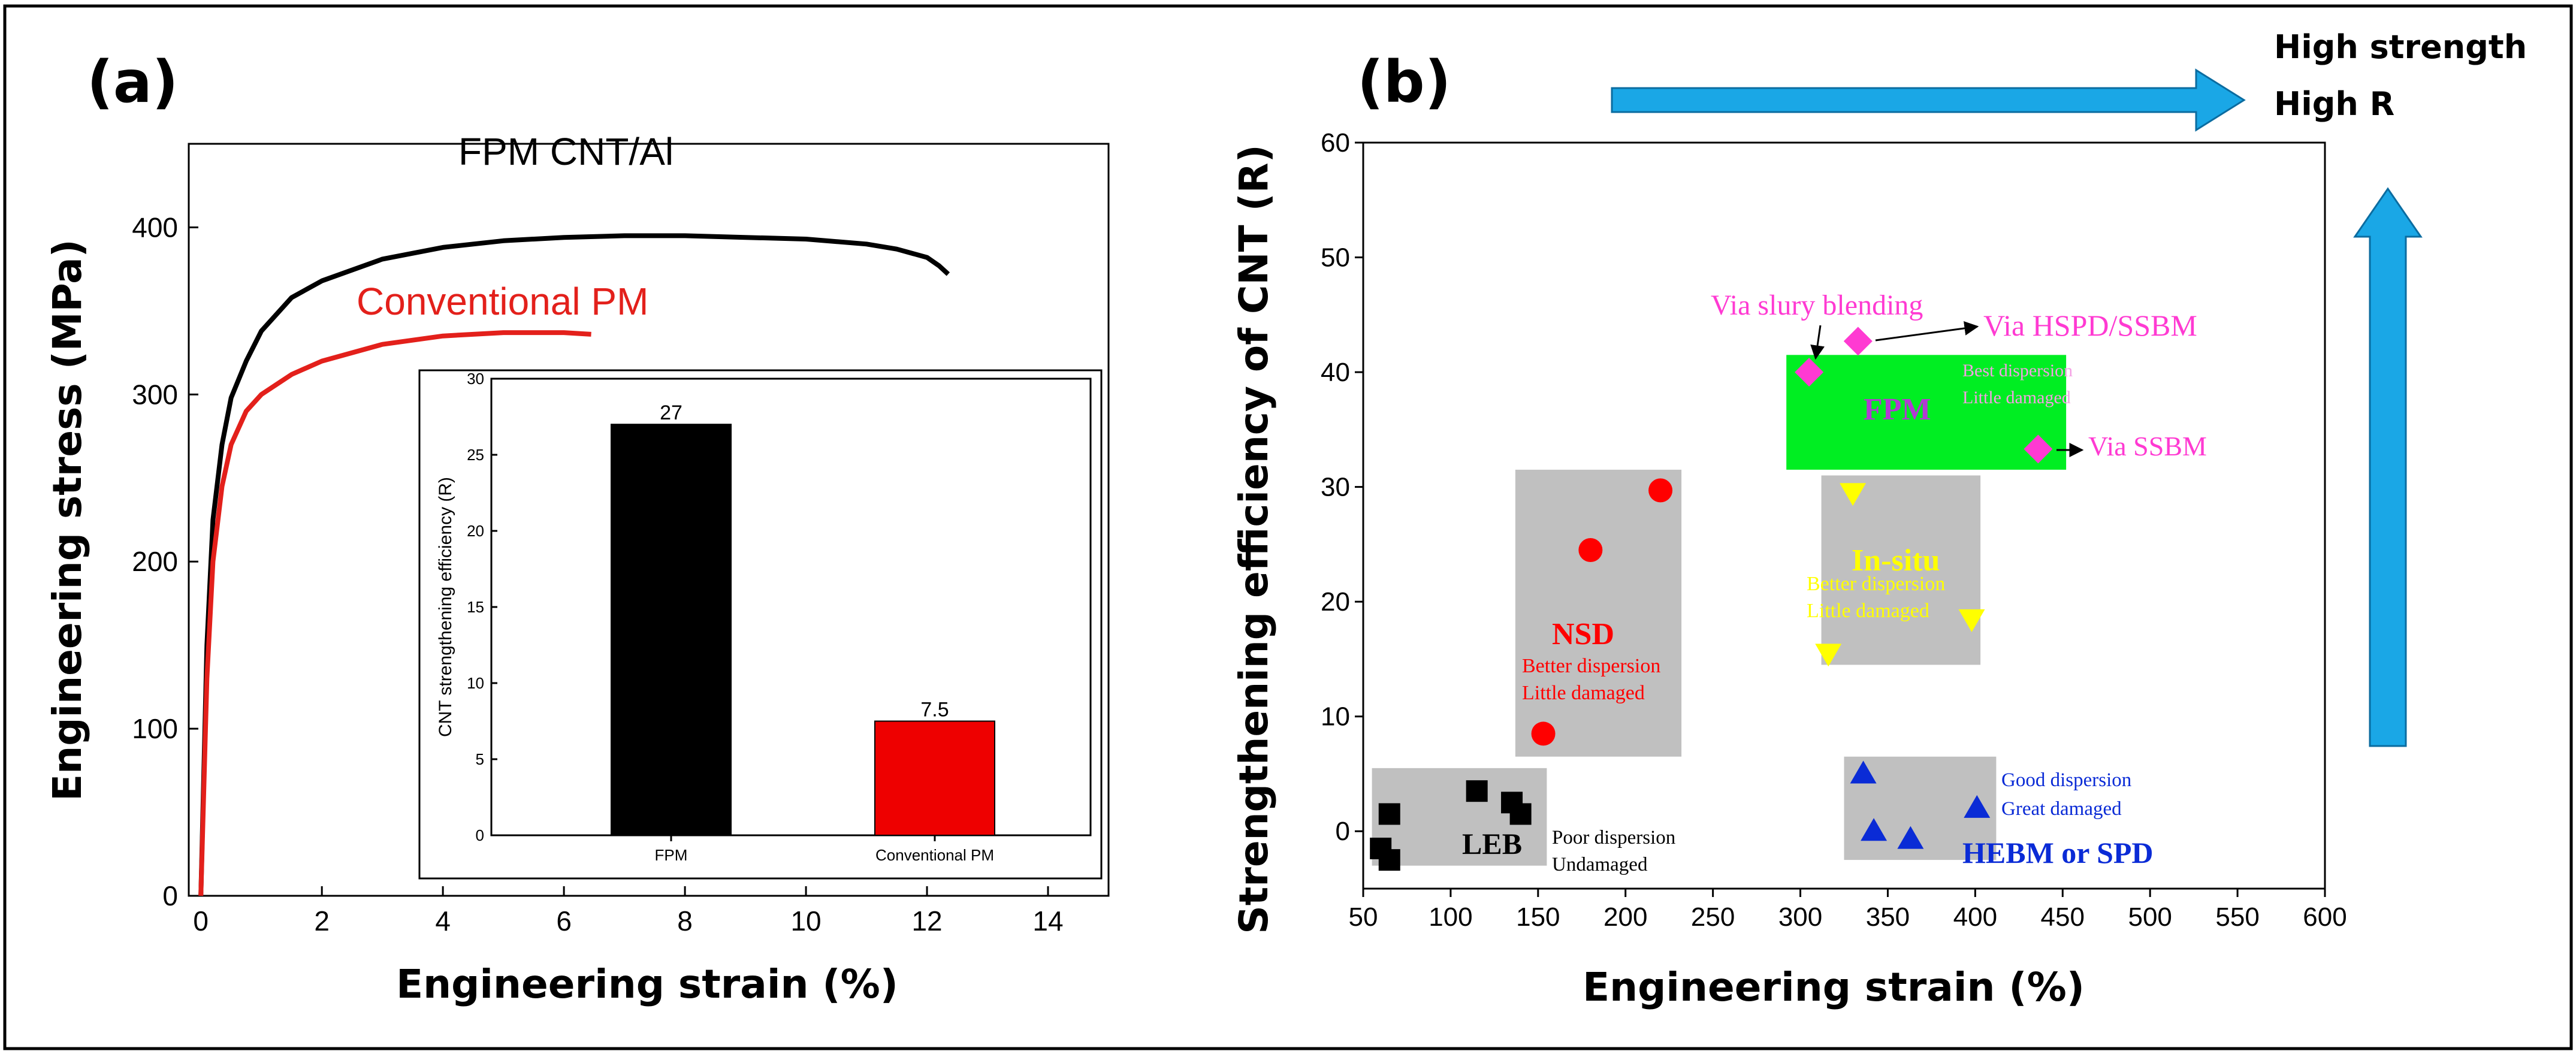 Image resolution: width=2576 pixels, height=1054 pixels. I want to click on inset-bar-value: 7.5, so click(935, 710).